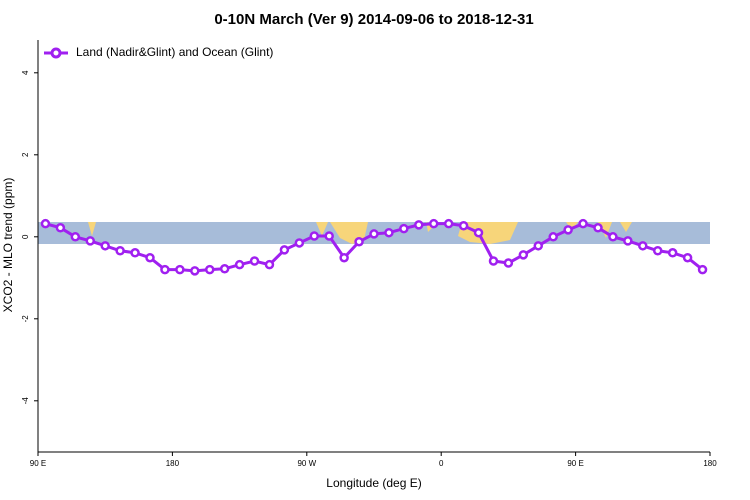 This screenshot has height=500, width=750. I want to click on y-tick-label: 4, so click(25, 72).